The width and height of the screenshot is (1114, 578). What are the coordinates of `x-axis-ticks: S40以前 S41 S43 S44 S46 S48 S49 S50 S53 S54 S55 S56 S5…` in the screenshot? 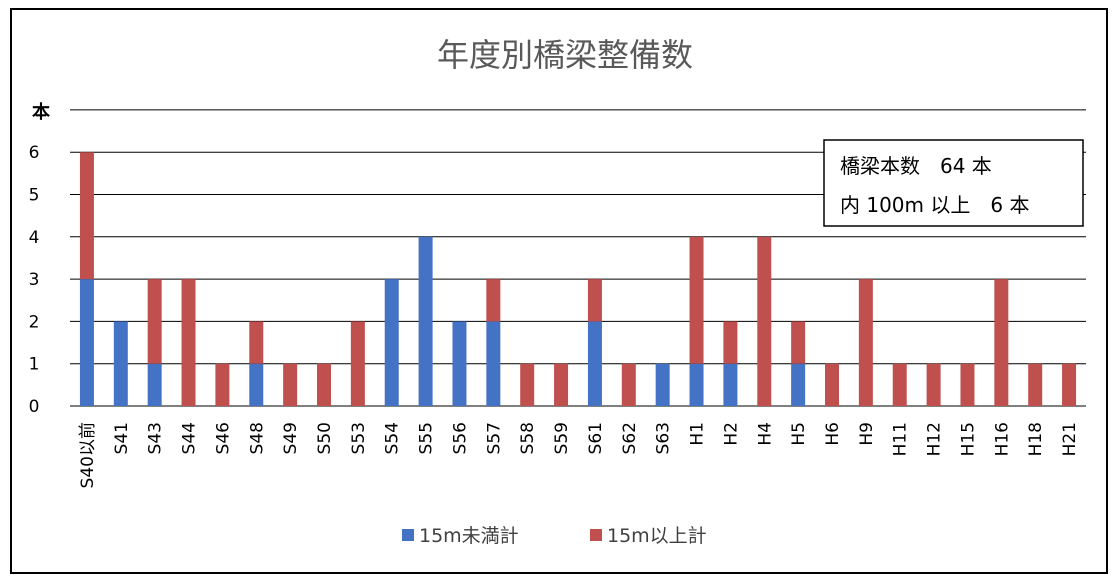 It's located at (579, 455).